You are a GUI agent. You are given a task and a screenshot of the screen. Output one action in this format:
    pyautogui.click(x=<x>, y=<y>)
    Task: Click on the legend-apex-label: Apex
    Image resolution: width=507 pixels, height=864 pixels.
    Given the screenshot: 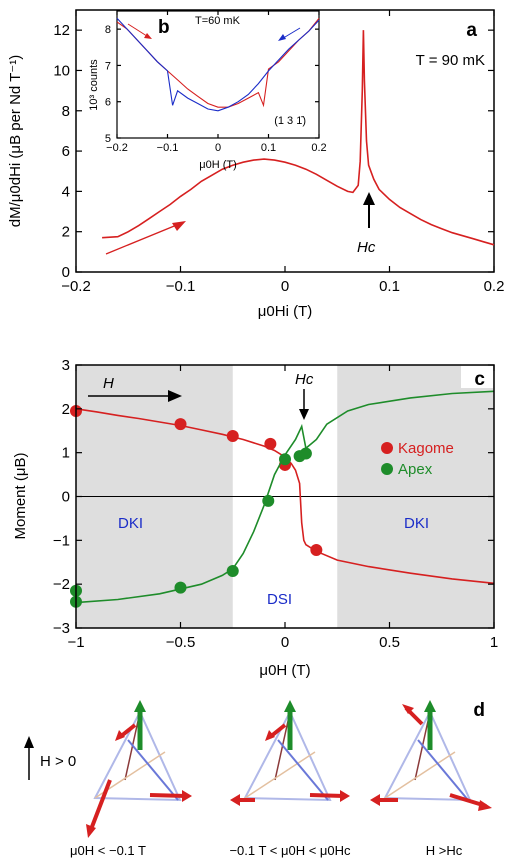 What is the action you would take?
    pyautogui.click(x=415, y=469)
    